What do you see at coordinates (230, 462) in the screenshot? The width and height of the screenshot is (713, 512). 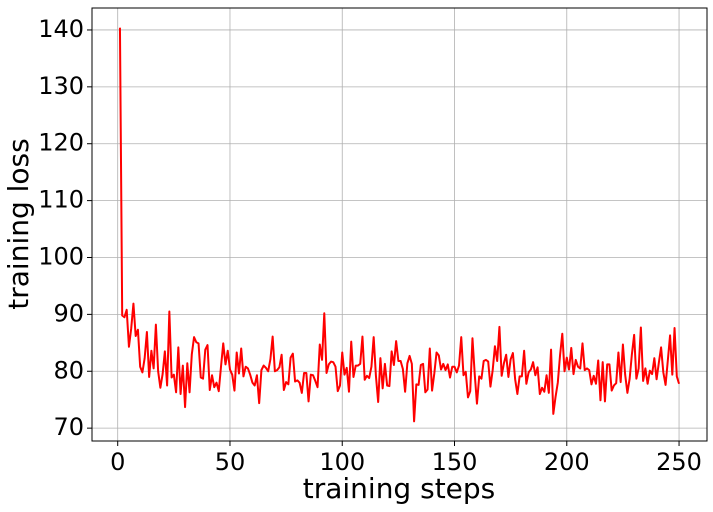 I see `x-tick-label: 50` at bounding box center [230, 462].